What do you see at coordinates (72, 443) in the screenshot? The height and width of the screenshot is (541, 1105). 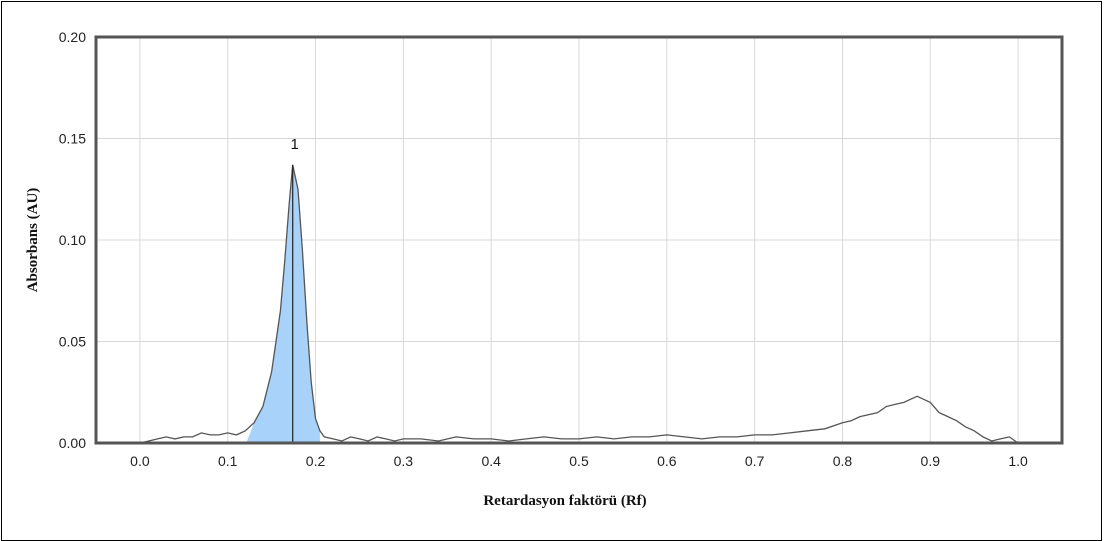 I see `y-tick-label: 0.00` at bounding box center [72, 443].